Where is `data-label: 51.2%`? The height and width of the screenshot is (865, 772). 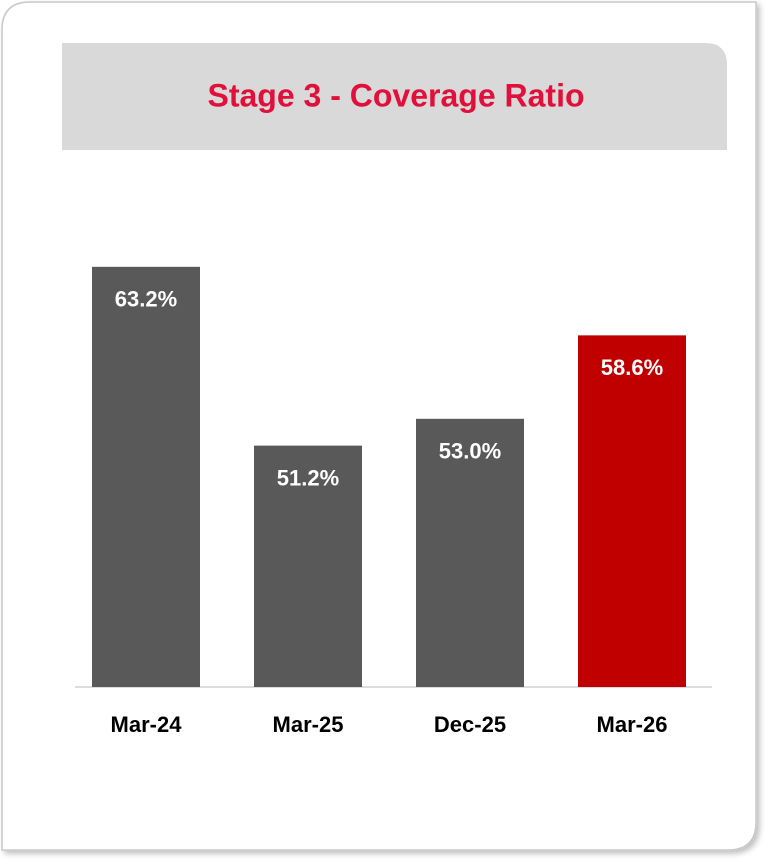
data-label: 51.2% is located at coordinates (308, 477).